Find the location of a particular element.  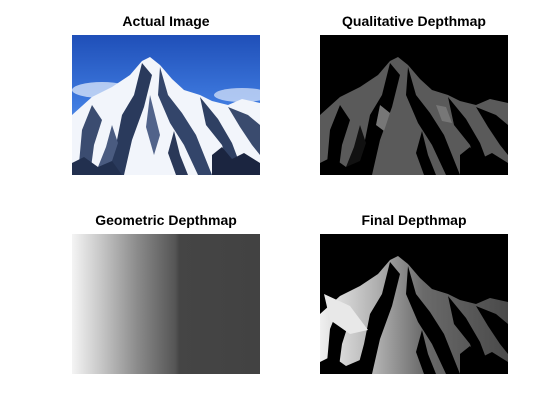

qualitative-depthmap-image is located at coordinates (414, 105).